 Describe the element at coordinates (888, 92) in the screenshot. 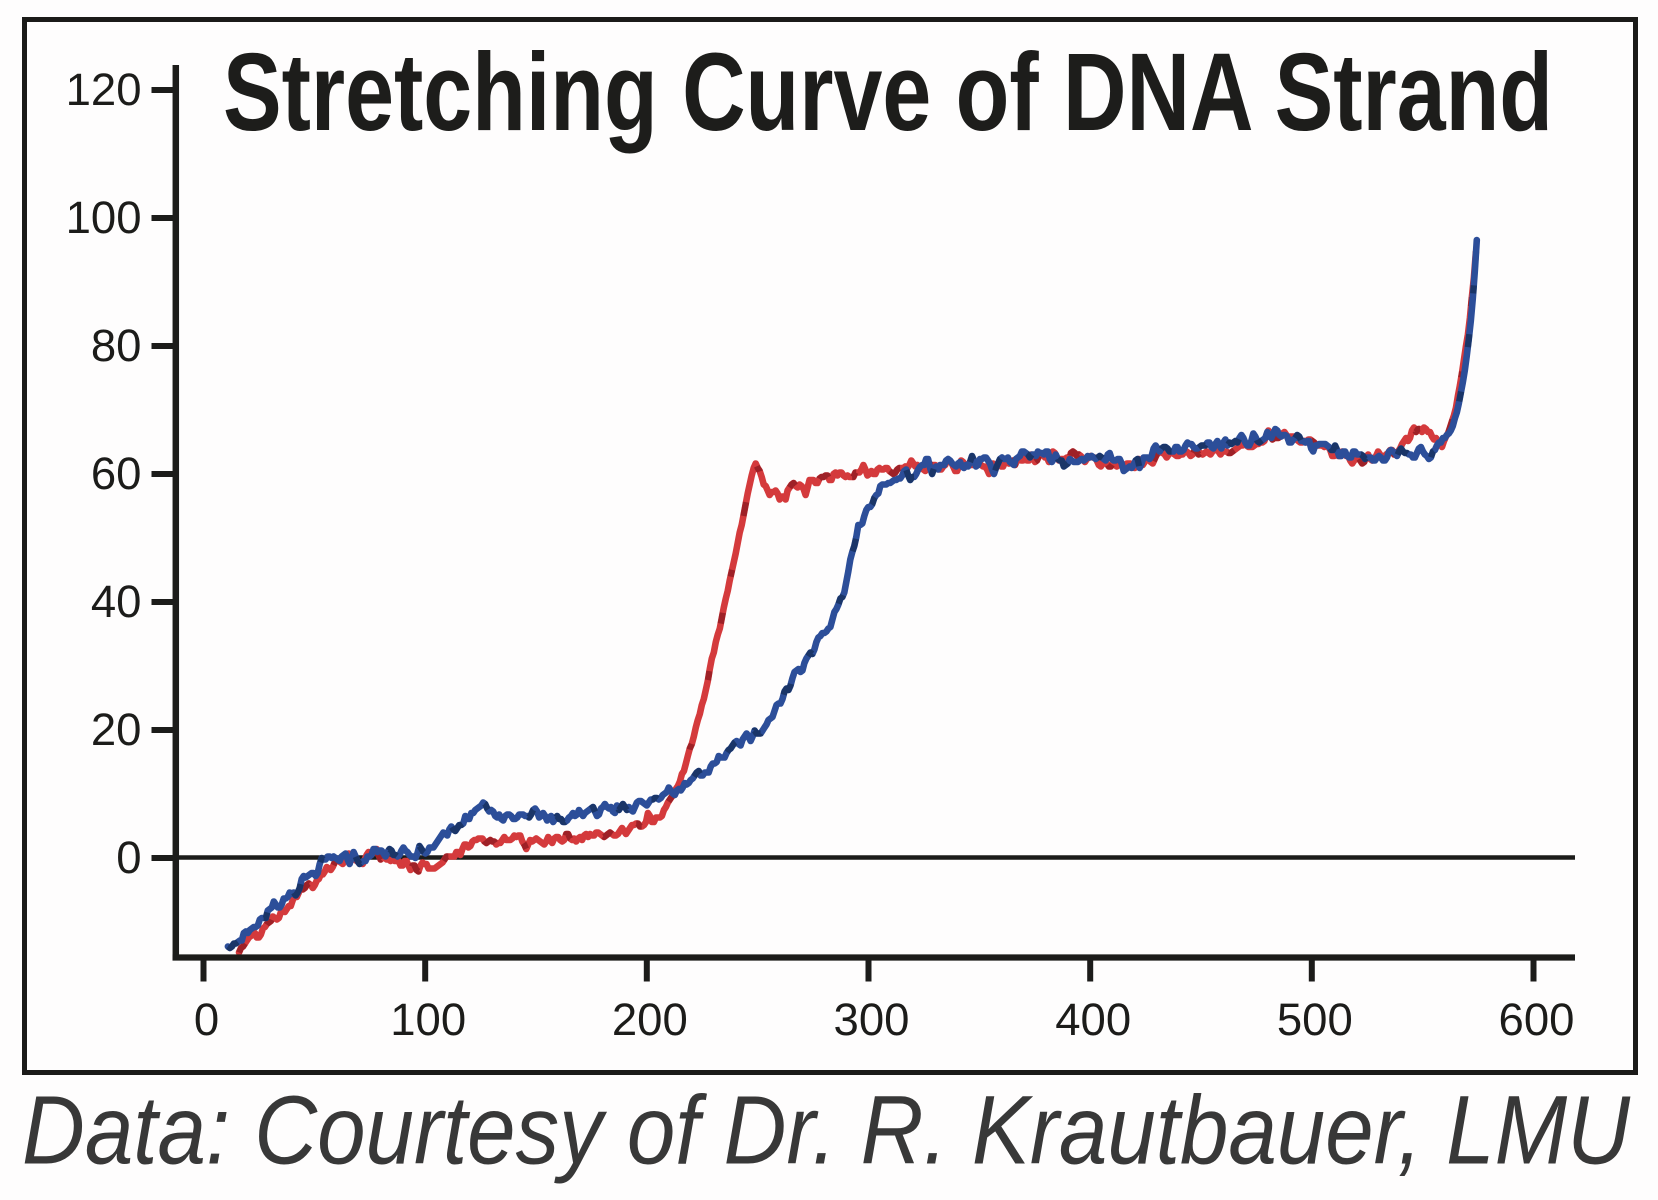

I see `svg-text: Stretching Curve of DNA Strand` at that location.